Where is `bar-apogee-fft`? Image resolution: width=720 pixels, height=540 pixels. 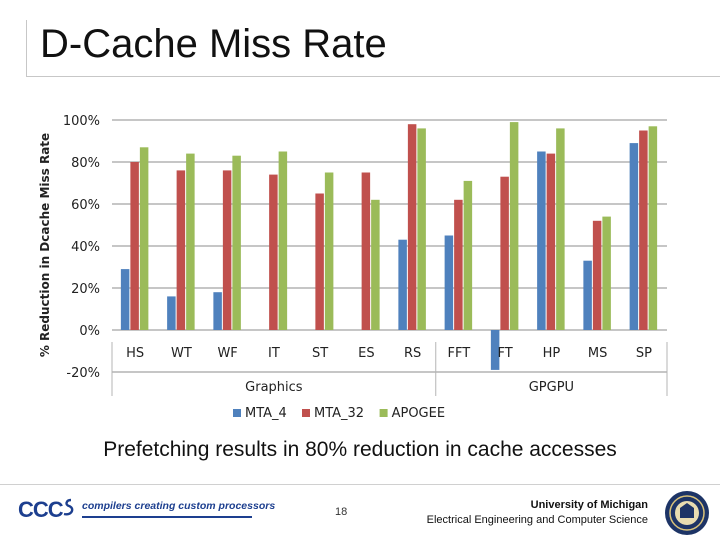
bar-apogee-fft is located at coordinates (468, 255).